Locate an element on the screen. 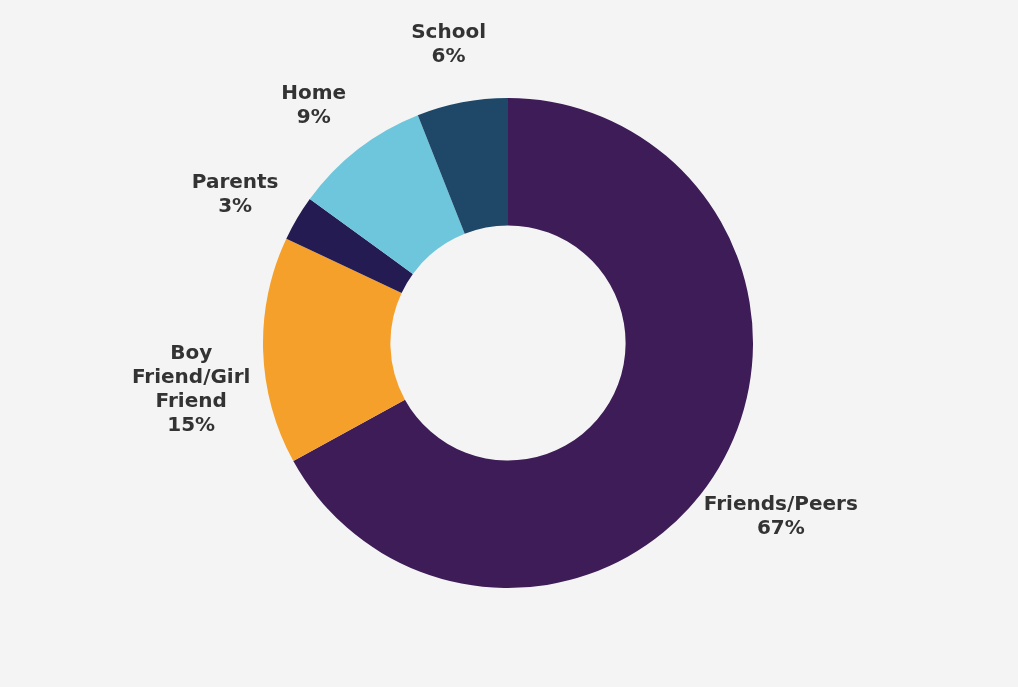 This screenshot has height=687, width=1018. data-label: 3% is located at coordinates (235, 204).